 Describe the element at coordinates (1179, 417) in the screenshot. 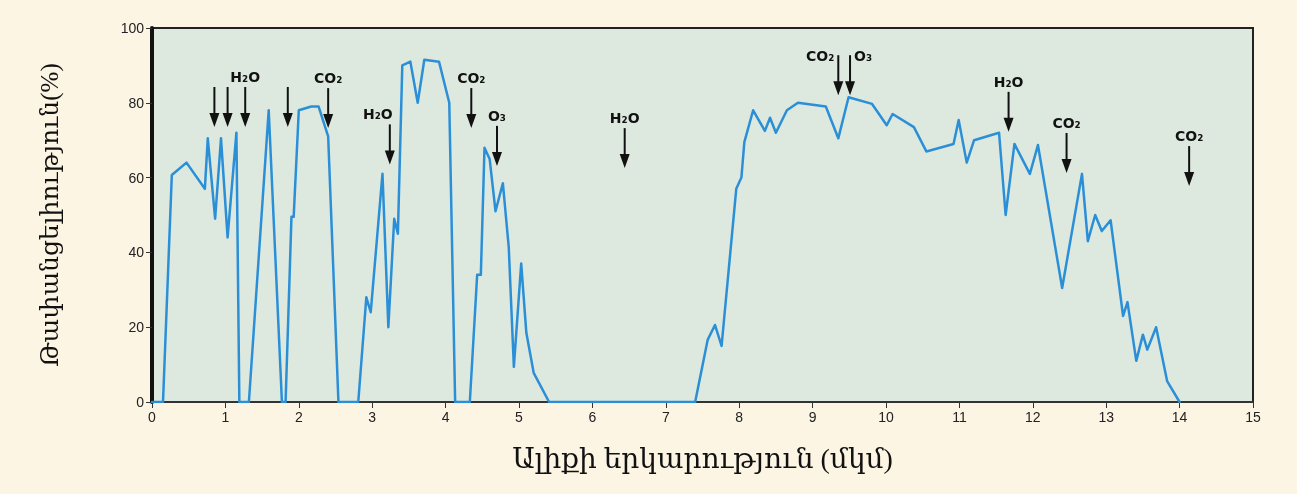

I see `x-tick-label: 14` at that location.